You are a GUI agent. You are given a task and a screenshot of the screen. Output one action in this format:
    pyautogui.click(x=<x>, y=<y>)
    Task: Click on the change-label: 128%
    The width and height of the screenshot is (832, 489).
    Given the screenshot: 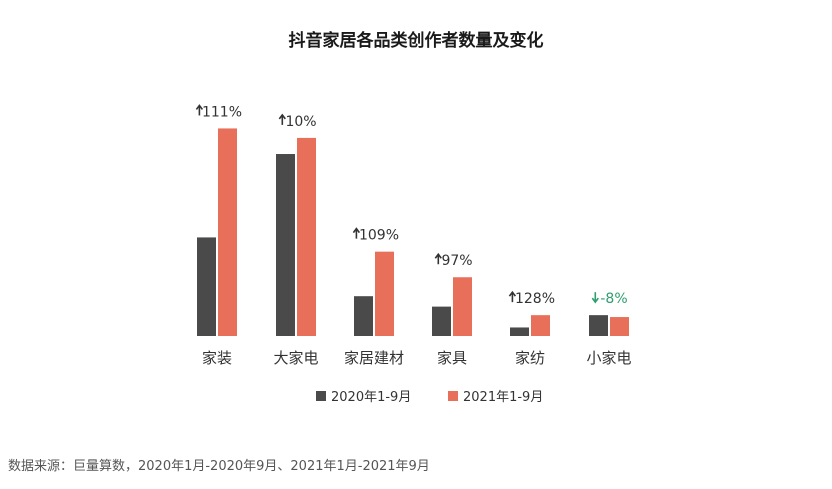 What is the action you would take?
    pyautogui.click(x=535, y=299)
    